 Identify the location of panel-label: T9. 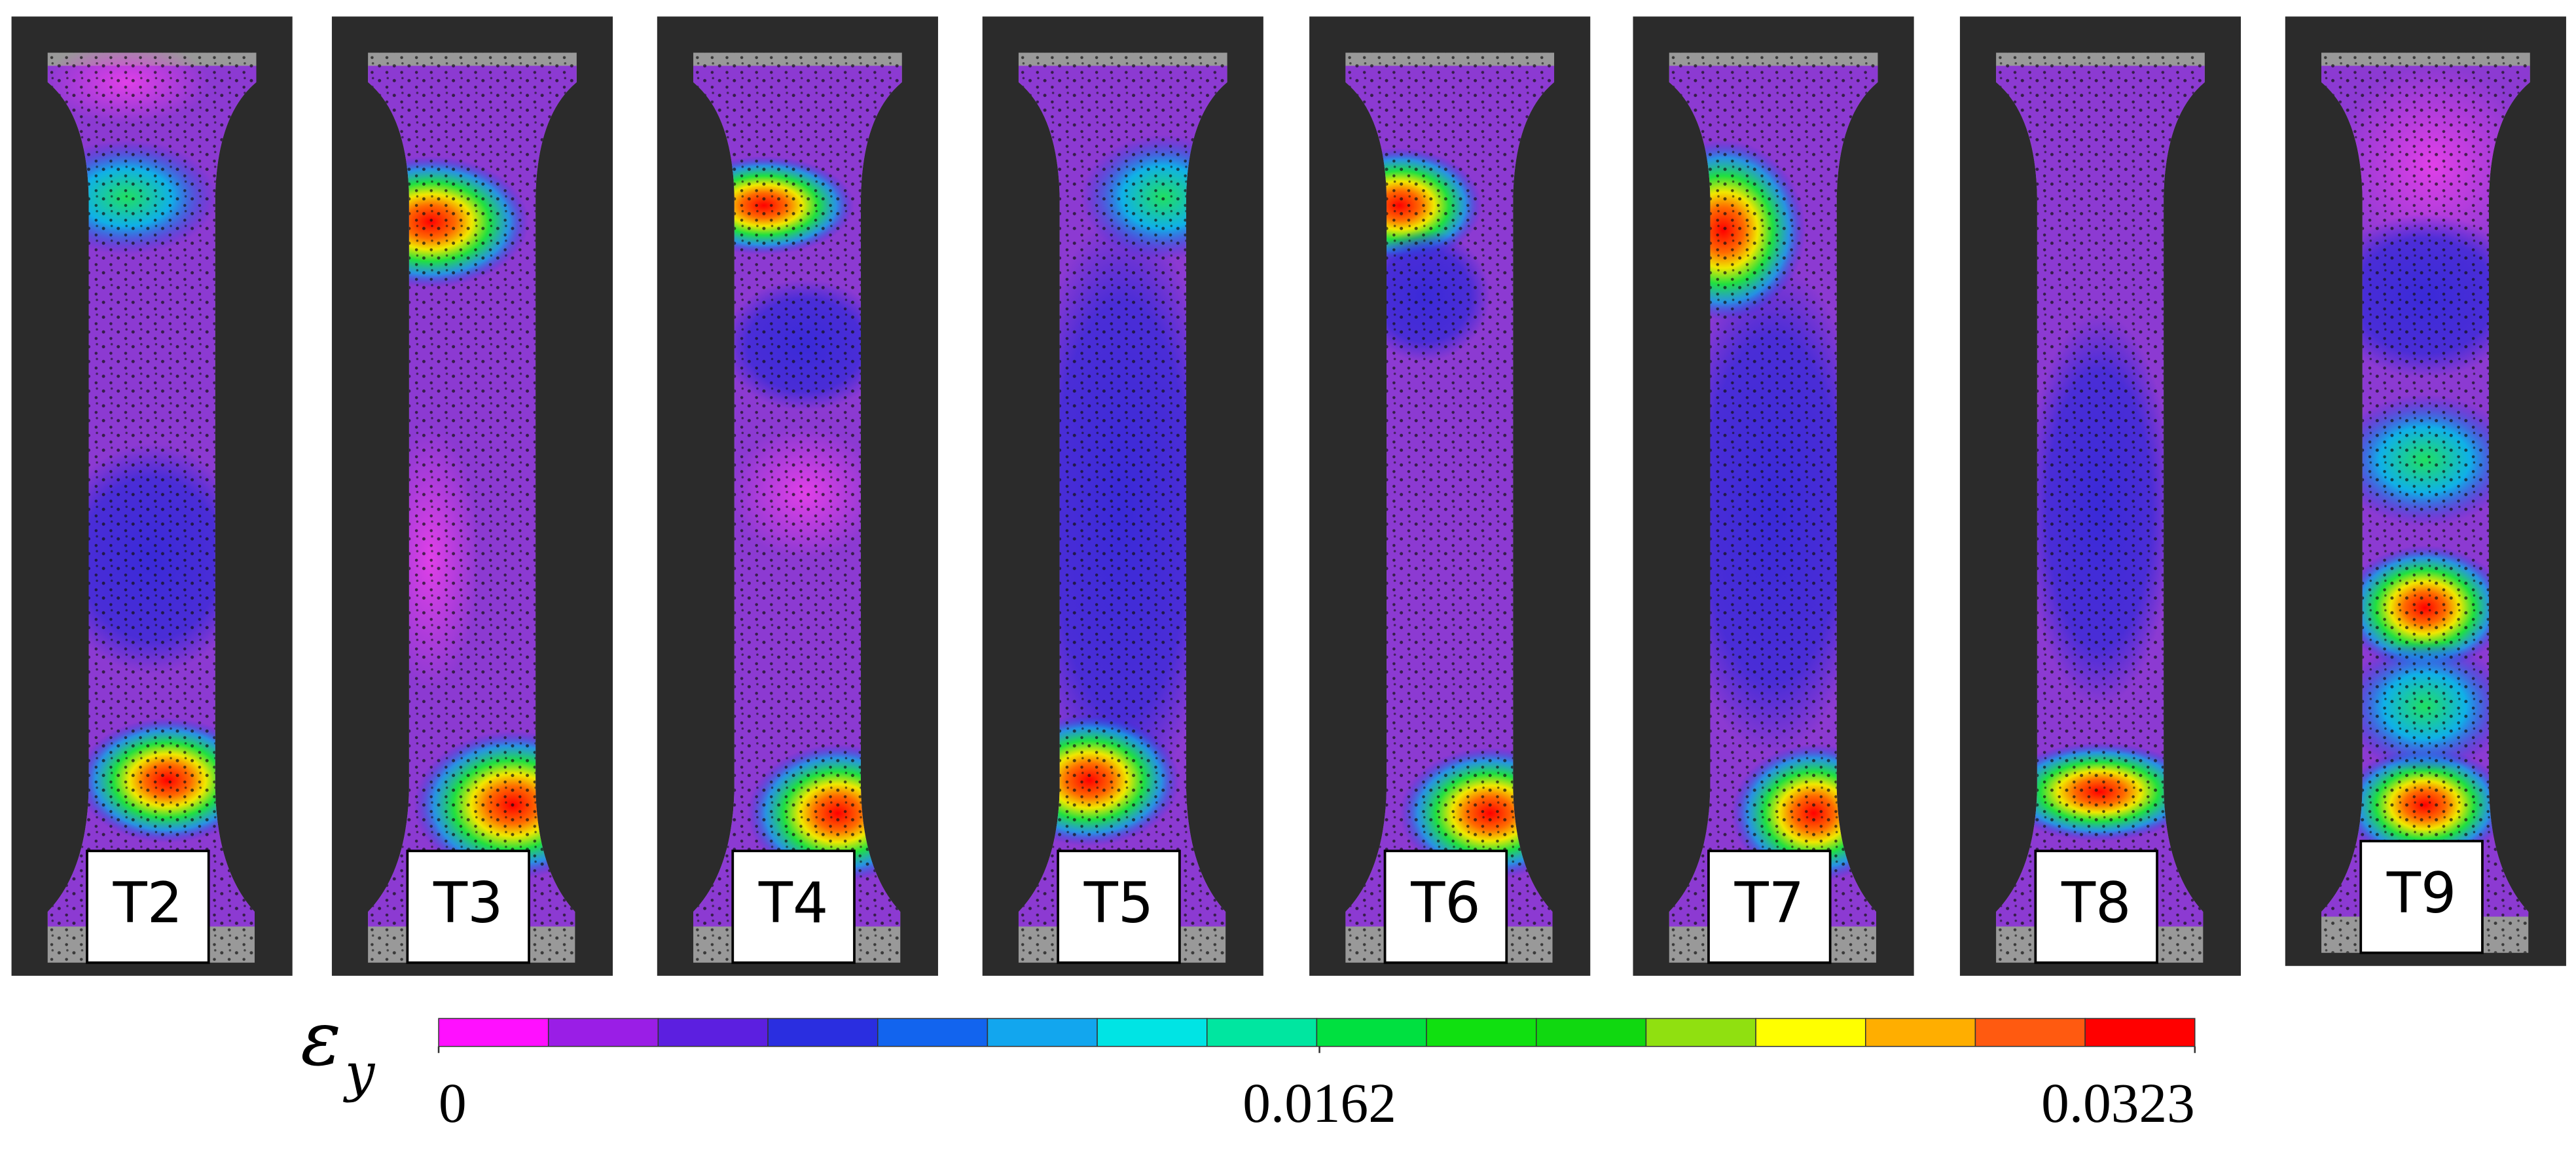
(2421, 893).